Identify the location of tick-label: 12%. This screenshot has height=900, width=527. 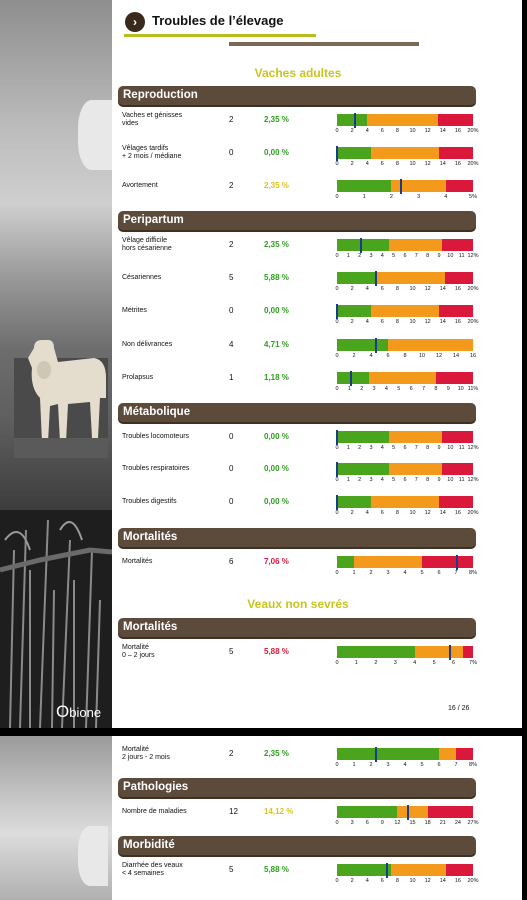
(473, 480).